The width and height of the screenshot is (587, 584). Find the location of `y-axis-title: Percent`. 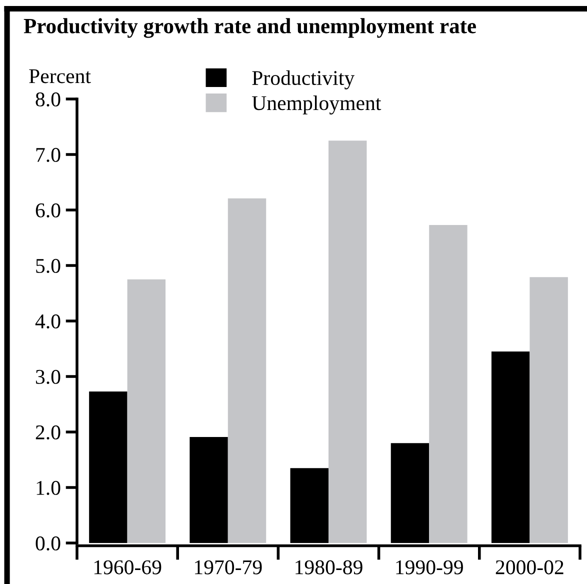

y-axis-title: Percent is located at coordinates (60, 76).